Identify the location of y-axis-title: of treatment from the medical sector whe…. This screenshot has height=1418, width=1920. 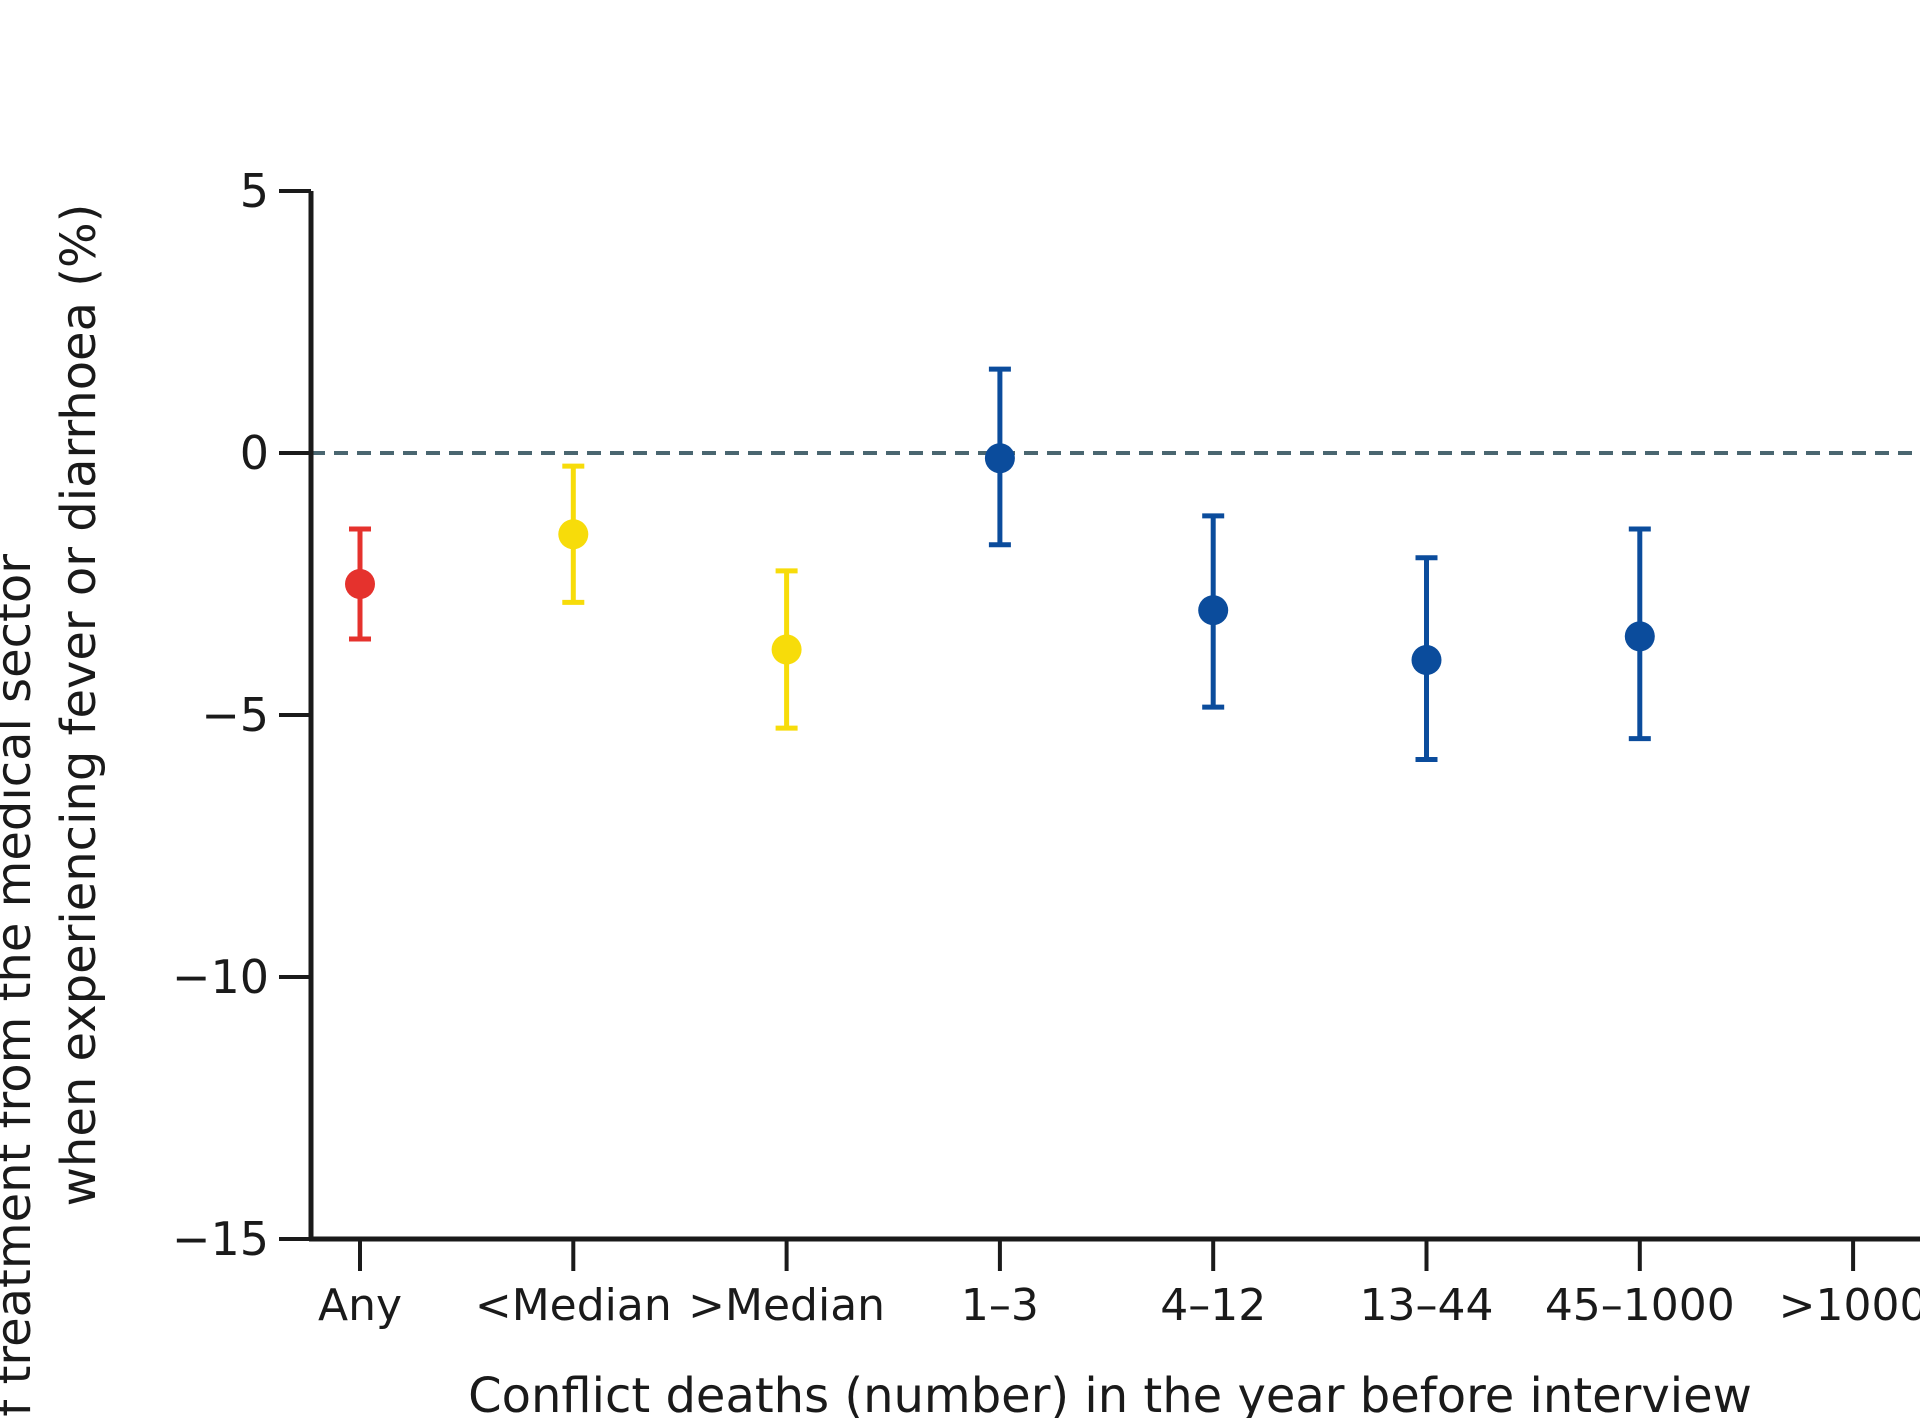
(53, 811).